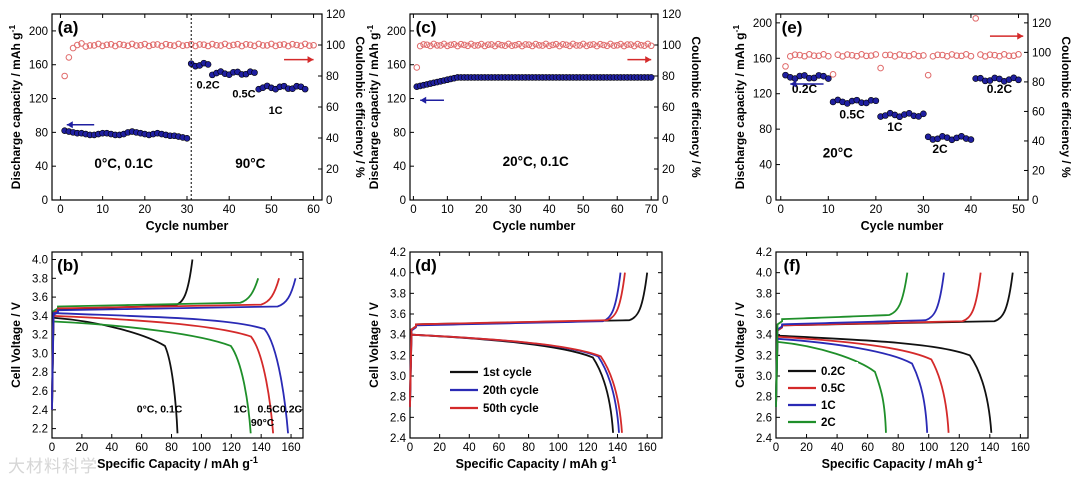  What do you see at coordinates (764, 274) in the screenshot?
I see `y-tick-label: 4.0` at bounding box center [764, 274].